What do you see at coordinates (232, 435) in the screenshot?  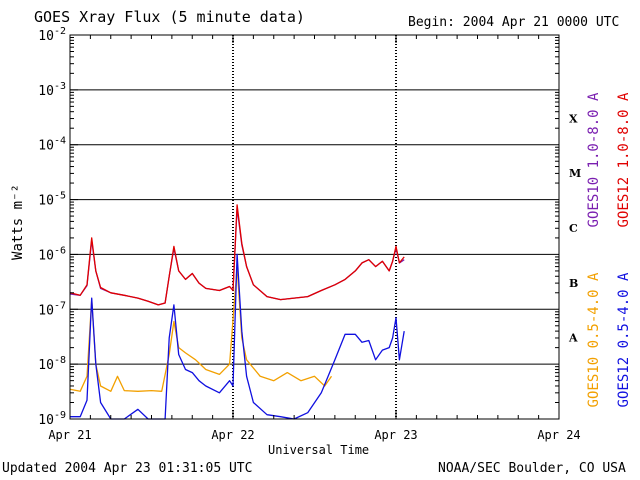 I see `x-tick-label: Apr 22` at bounding box center [232, 435].